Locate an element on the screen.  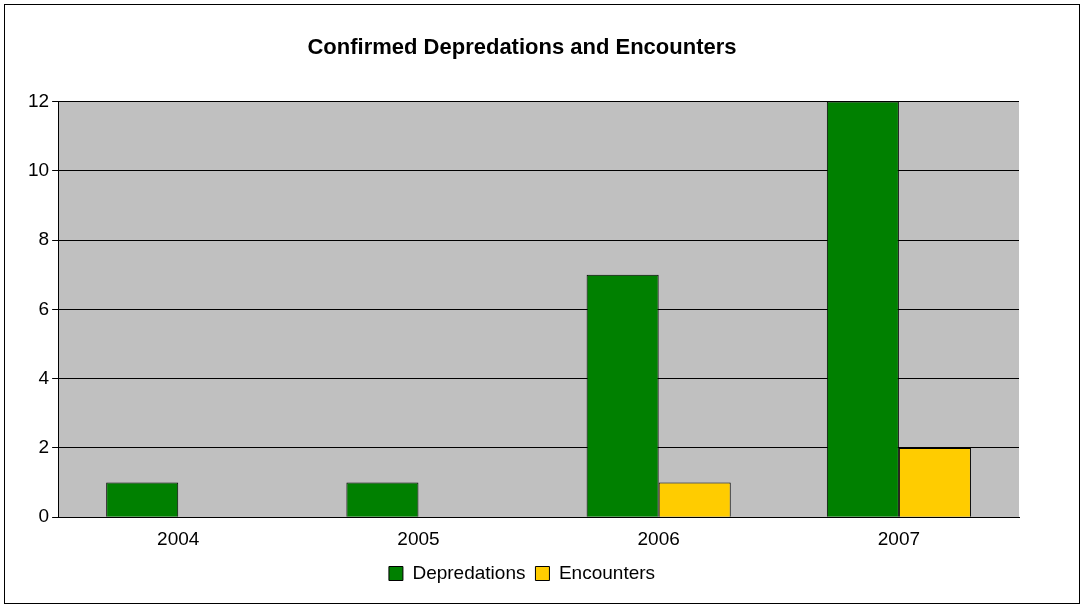
y-tick-label: 10 is located at coordinates (38, 169).